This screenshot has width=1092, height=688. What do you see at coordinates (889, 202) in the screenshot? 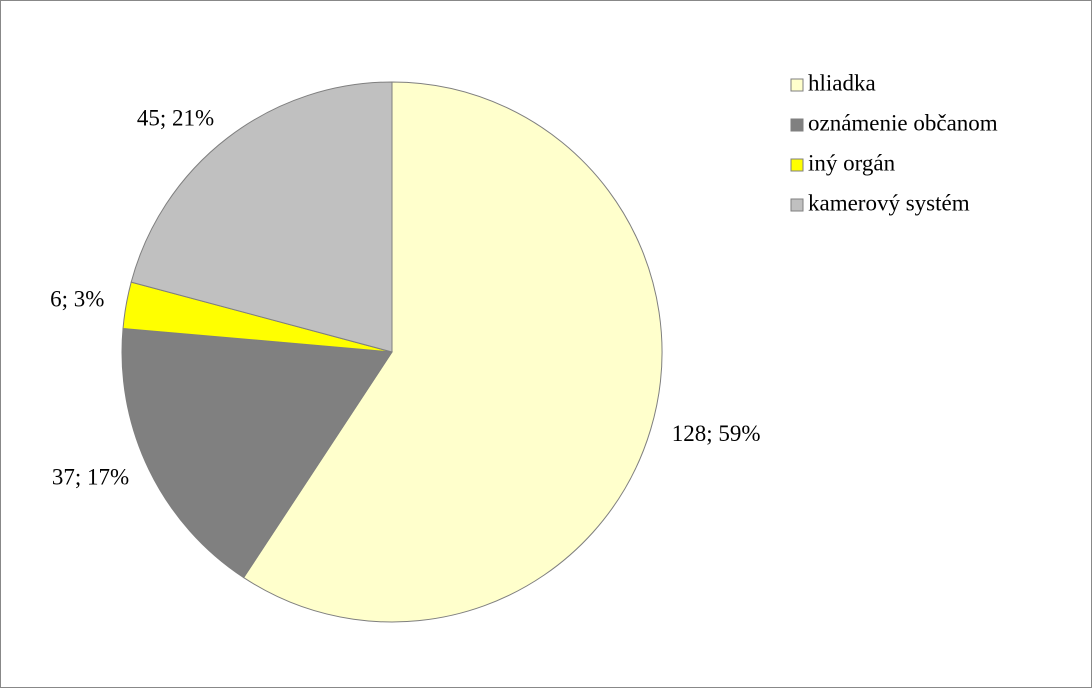
I see `legend-label: kamerový systém` at bounding box center [889, 202].